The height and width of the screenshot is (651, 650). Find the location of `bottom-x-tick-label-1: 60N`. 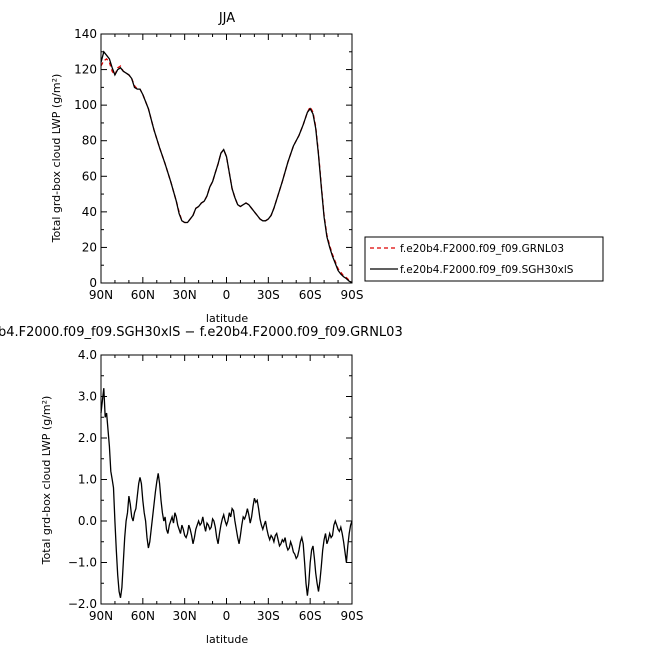

bottom-x-tick-label-1: 60N is located at coordinates (143, 616).